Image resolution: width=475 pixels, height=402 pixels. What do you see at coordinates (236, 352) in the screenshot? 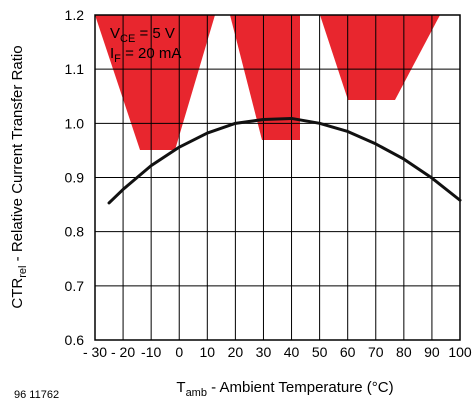
I see `x-tick-label: 20` at bounding box center [236, 352].